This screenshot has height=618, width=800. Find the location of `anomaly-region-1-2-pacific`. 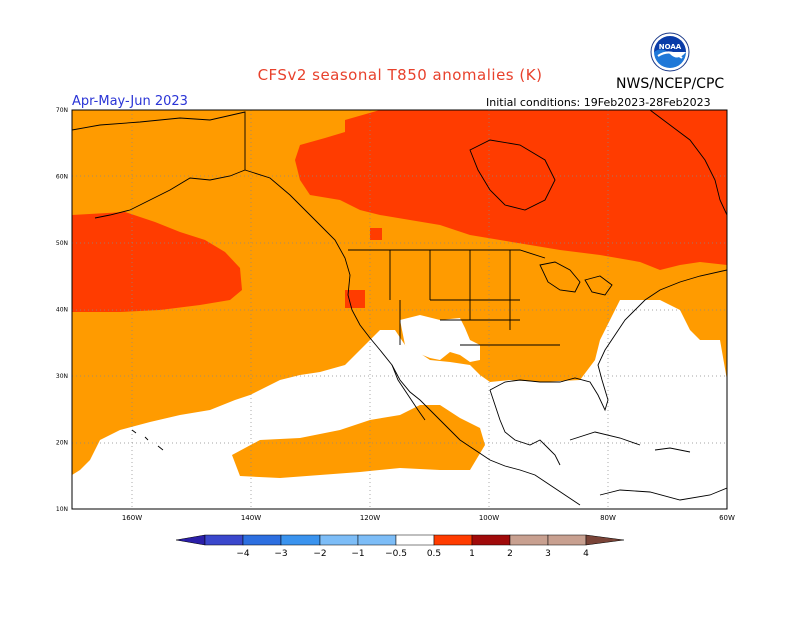

anomaly-region-1-2-pacific is located at coordinates (157, 262).